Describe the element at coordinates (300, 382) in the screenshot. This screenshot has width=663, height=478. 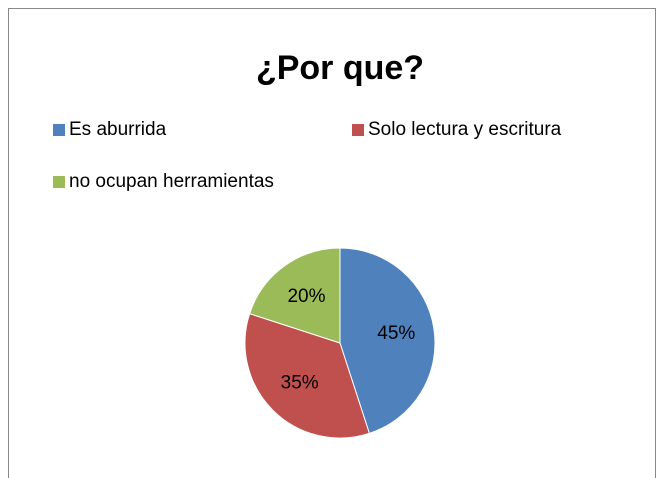
I see `data-label: 35%` at that location.